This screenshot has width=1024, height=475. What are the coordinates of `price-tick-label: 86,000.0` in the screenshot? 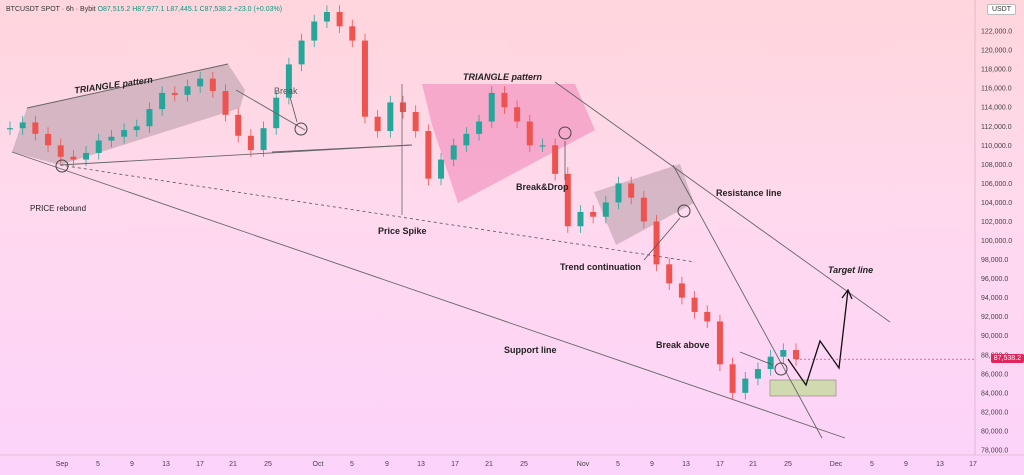 It's located at (994, 374).